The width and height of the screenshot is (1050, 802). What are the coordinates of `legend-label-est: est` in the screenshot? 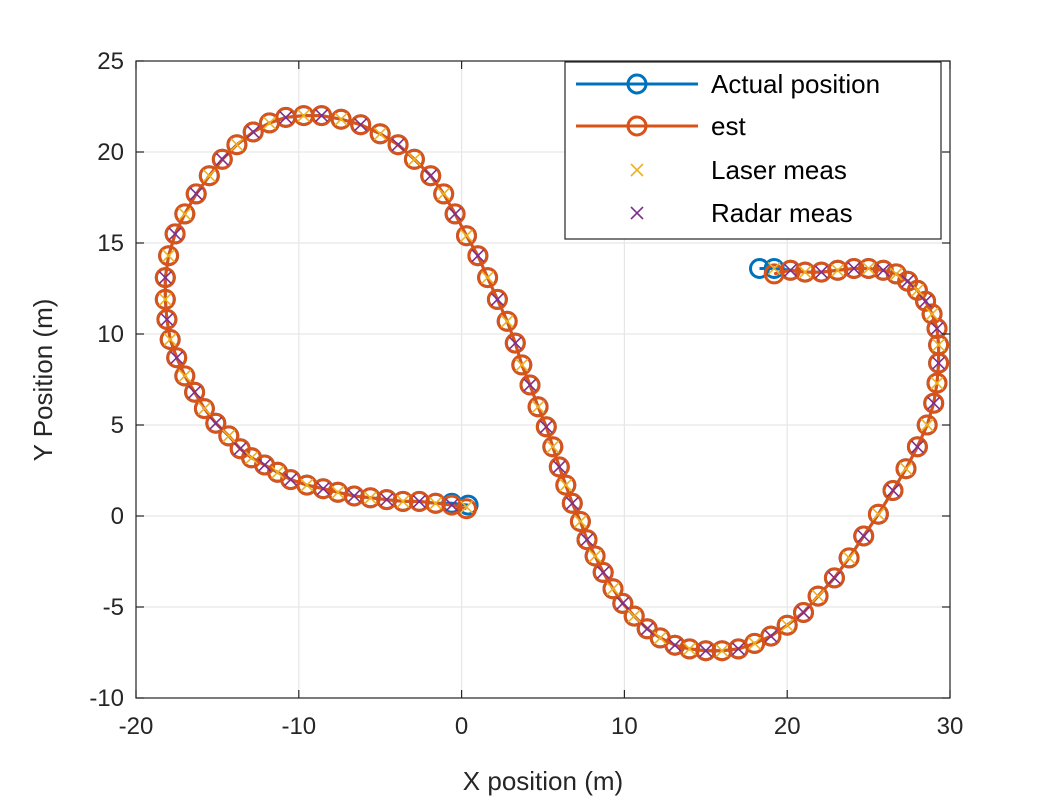 It's located at (728, 126).